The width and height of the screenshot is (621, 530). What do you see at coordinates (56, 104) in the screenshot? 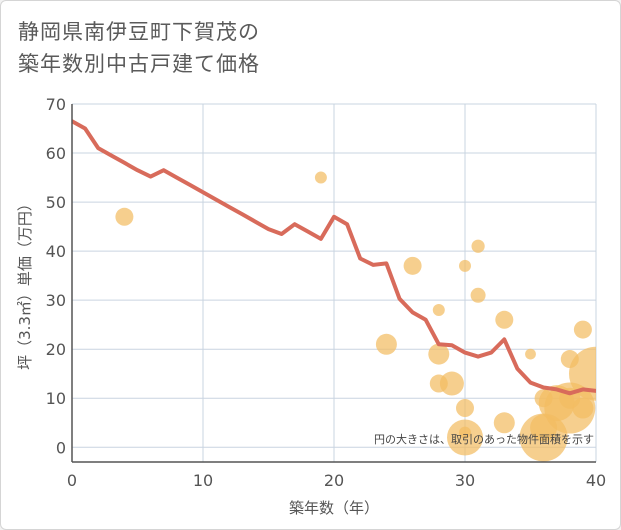
I see `y-tick-label: 70` at bounding box center [56, 104].